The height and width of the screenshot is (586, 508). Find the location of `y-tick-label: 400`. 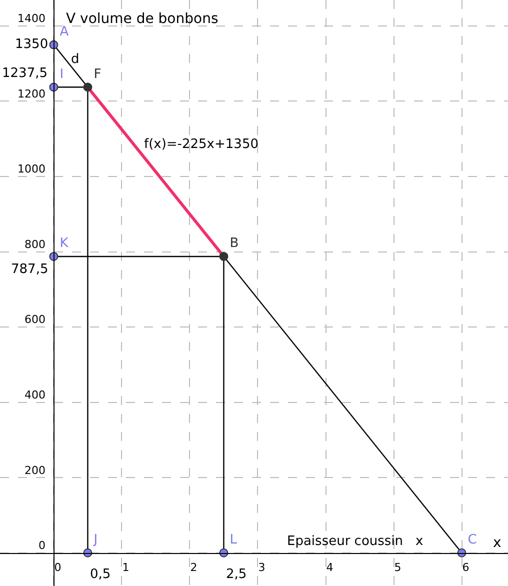

y-tick-label: 400 is located at coordinates (35, 395).